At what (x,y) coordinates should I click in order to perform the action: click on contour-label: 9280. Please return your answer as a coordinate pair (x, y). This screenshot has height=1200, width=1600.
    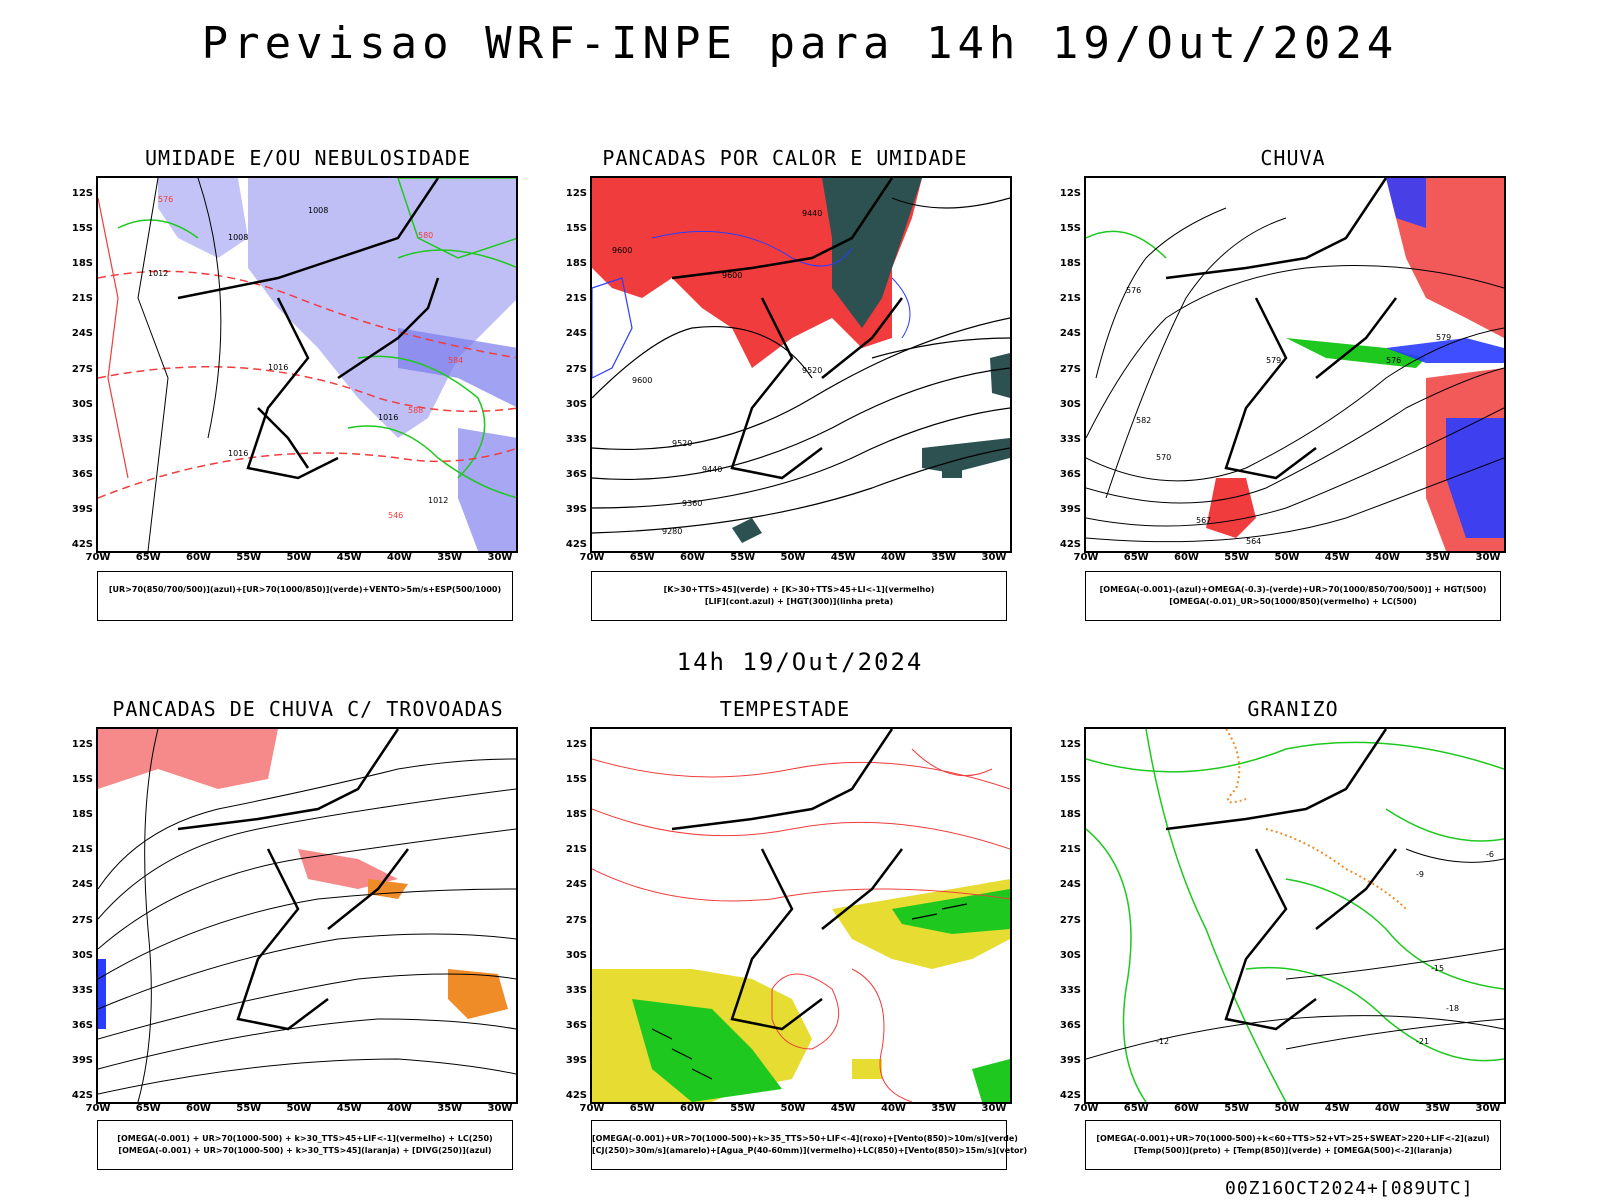
    Looking at the image, I should click on (672, 531).